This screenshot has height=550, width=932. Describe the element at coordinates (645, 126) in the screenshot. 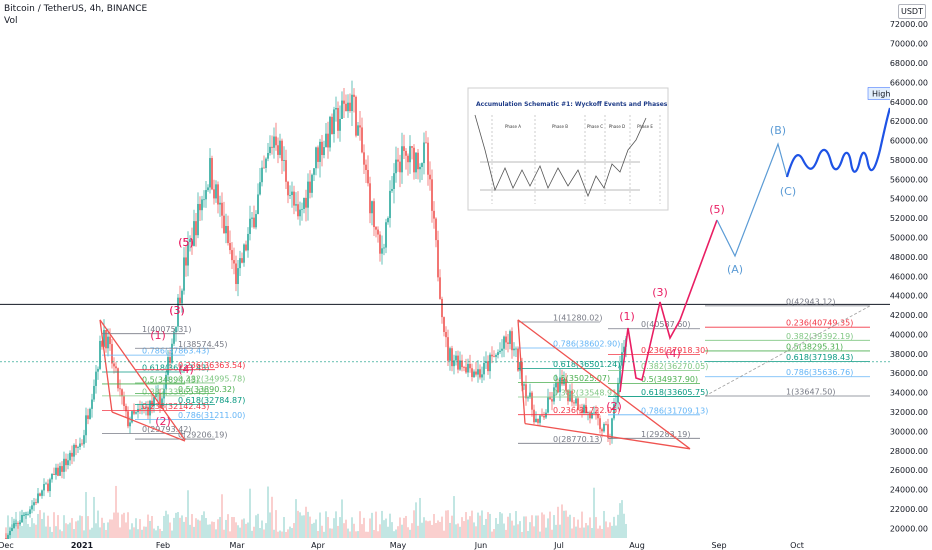

I see `inset-phase-label: Phase E` at that location.